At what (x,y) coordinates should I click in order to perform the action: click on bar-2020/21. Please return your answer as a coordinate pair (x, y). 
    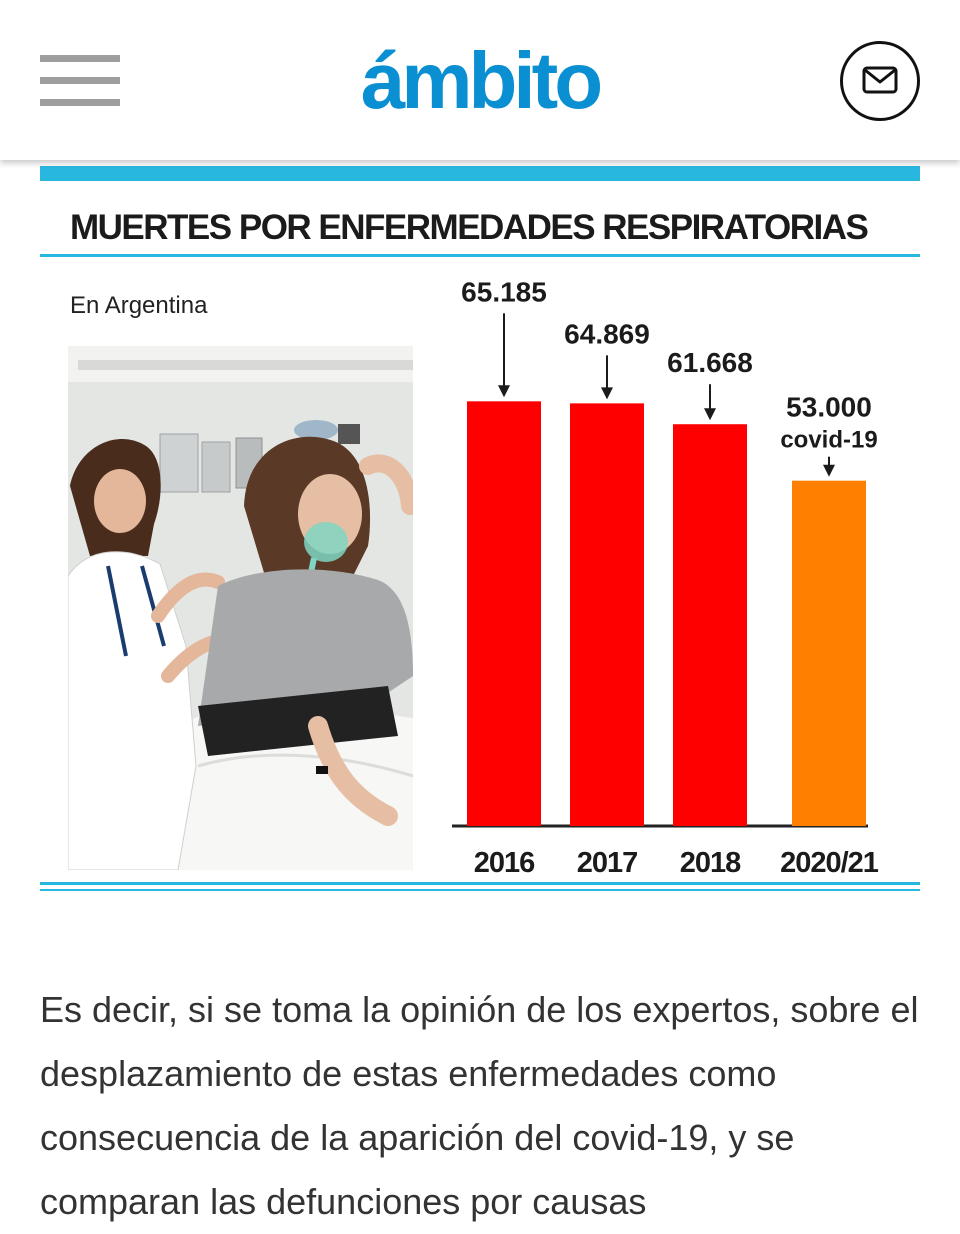
    Looking at the image, I should click on (829, 653).